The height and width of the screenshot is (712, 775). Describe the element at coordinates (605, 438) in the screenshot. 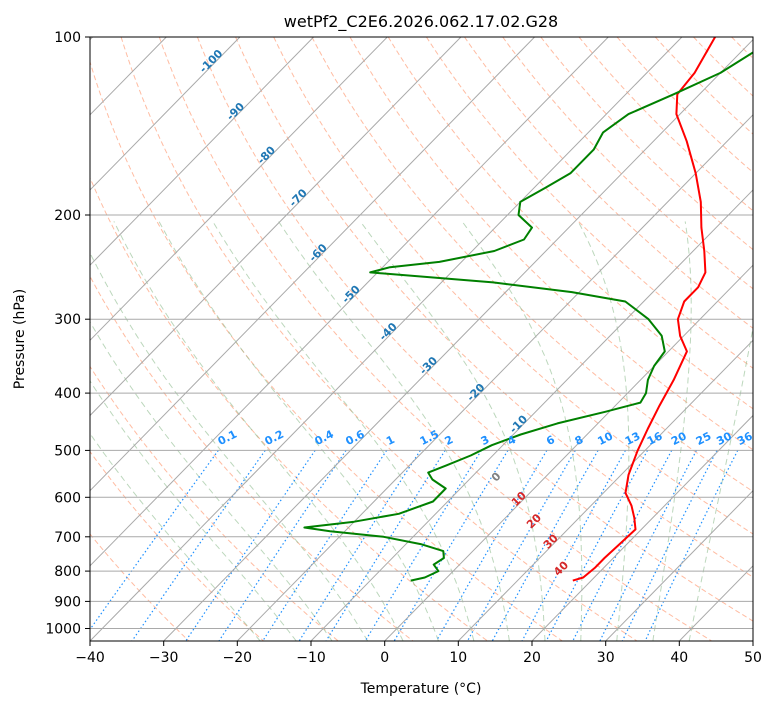

I see `mixing-ratio-label: 10` at that location.